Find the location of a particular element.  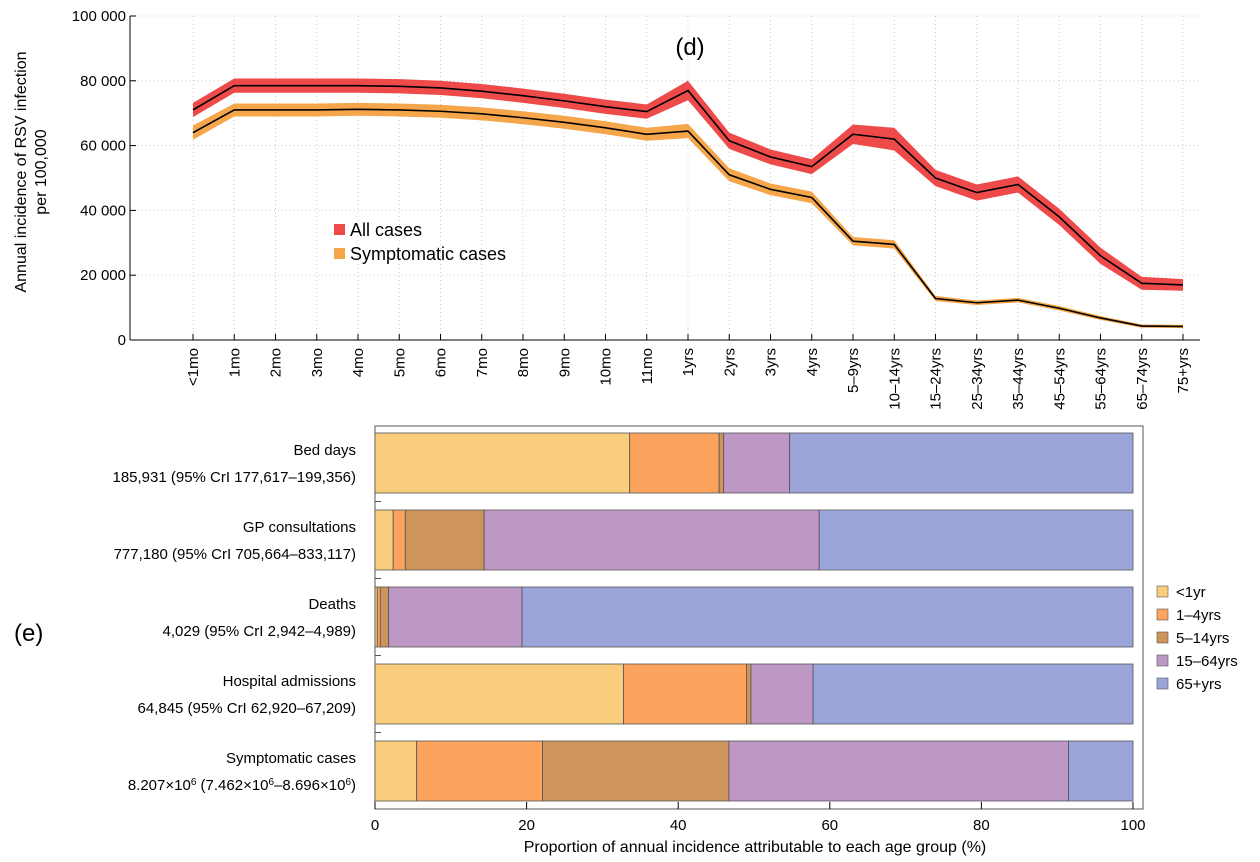

x-tick-label: <1mo is located at coordinates (193, 367).